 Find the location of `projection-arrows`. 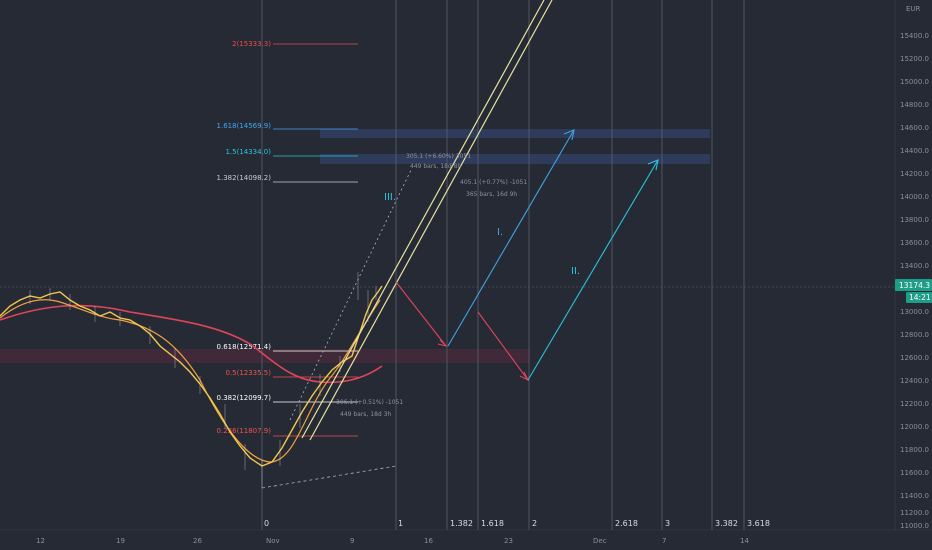

projection-arrows is located at coordinates (527, 255).